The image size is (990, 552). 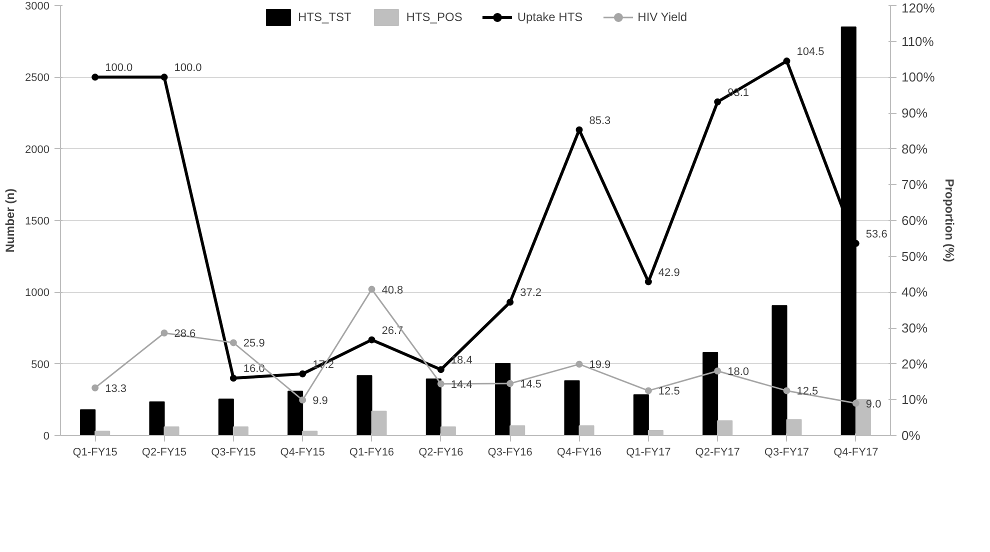 What do you see at coordinates (911, 435) in the screenshot?
I see `y2-tick-label: 0%` at bounding box center [911, 435].